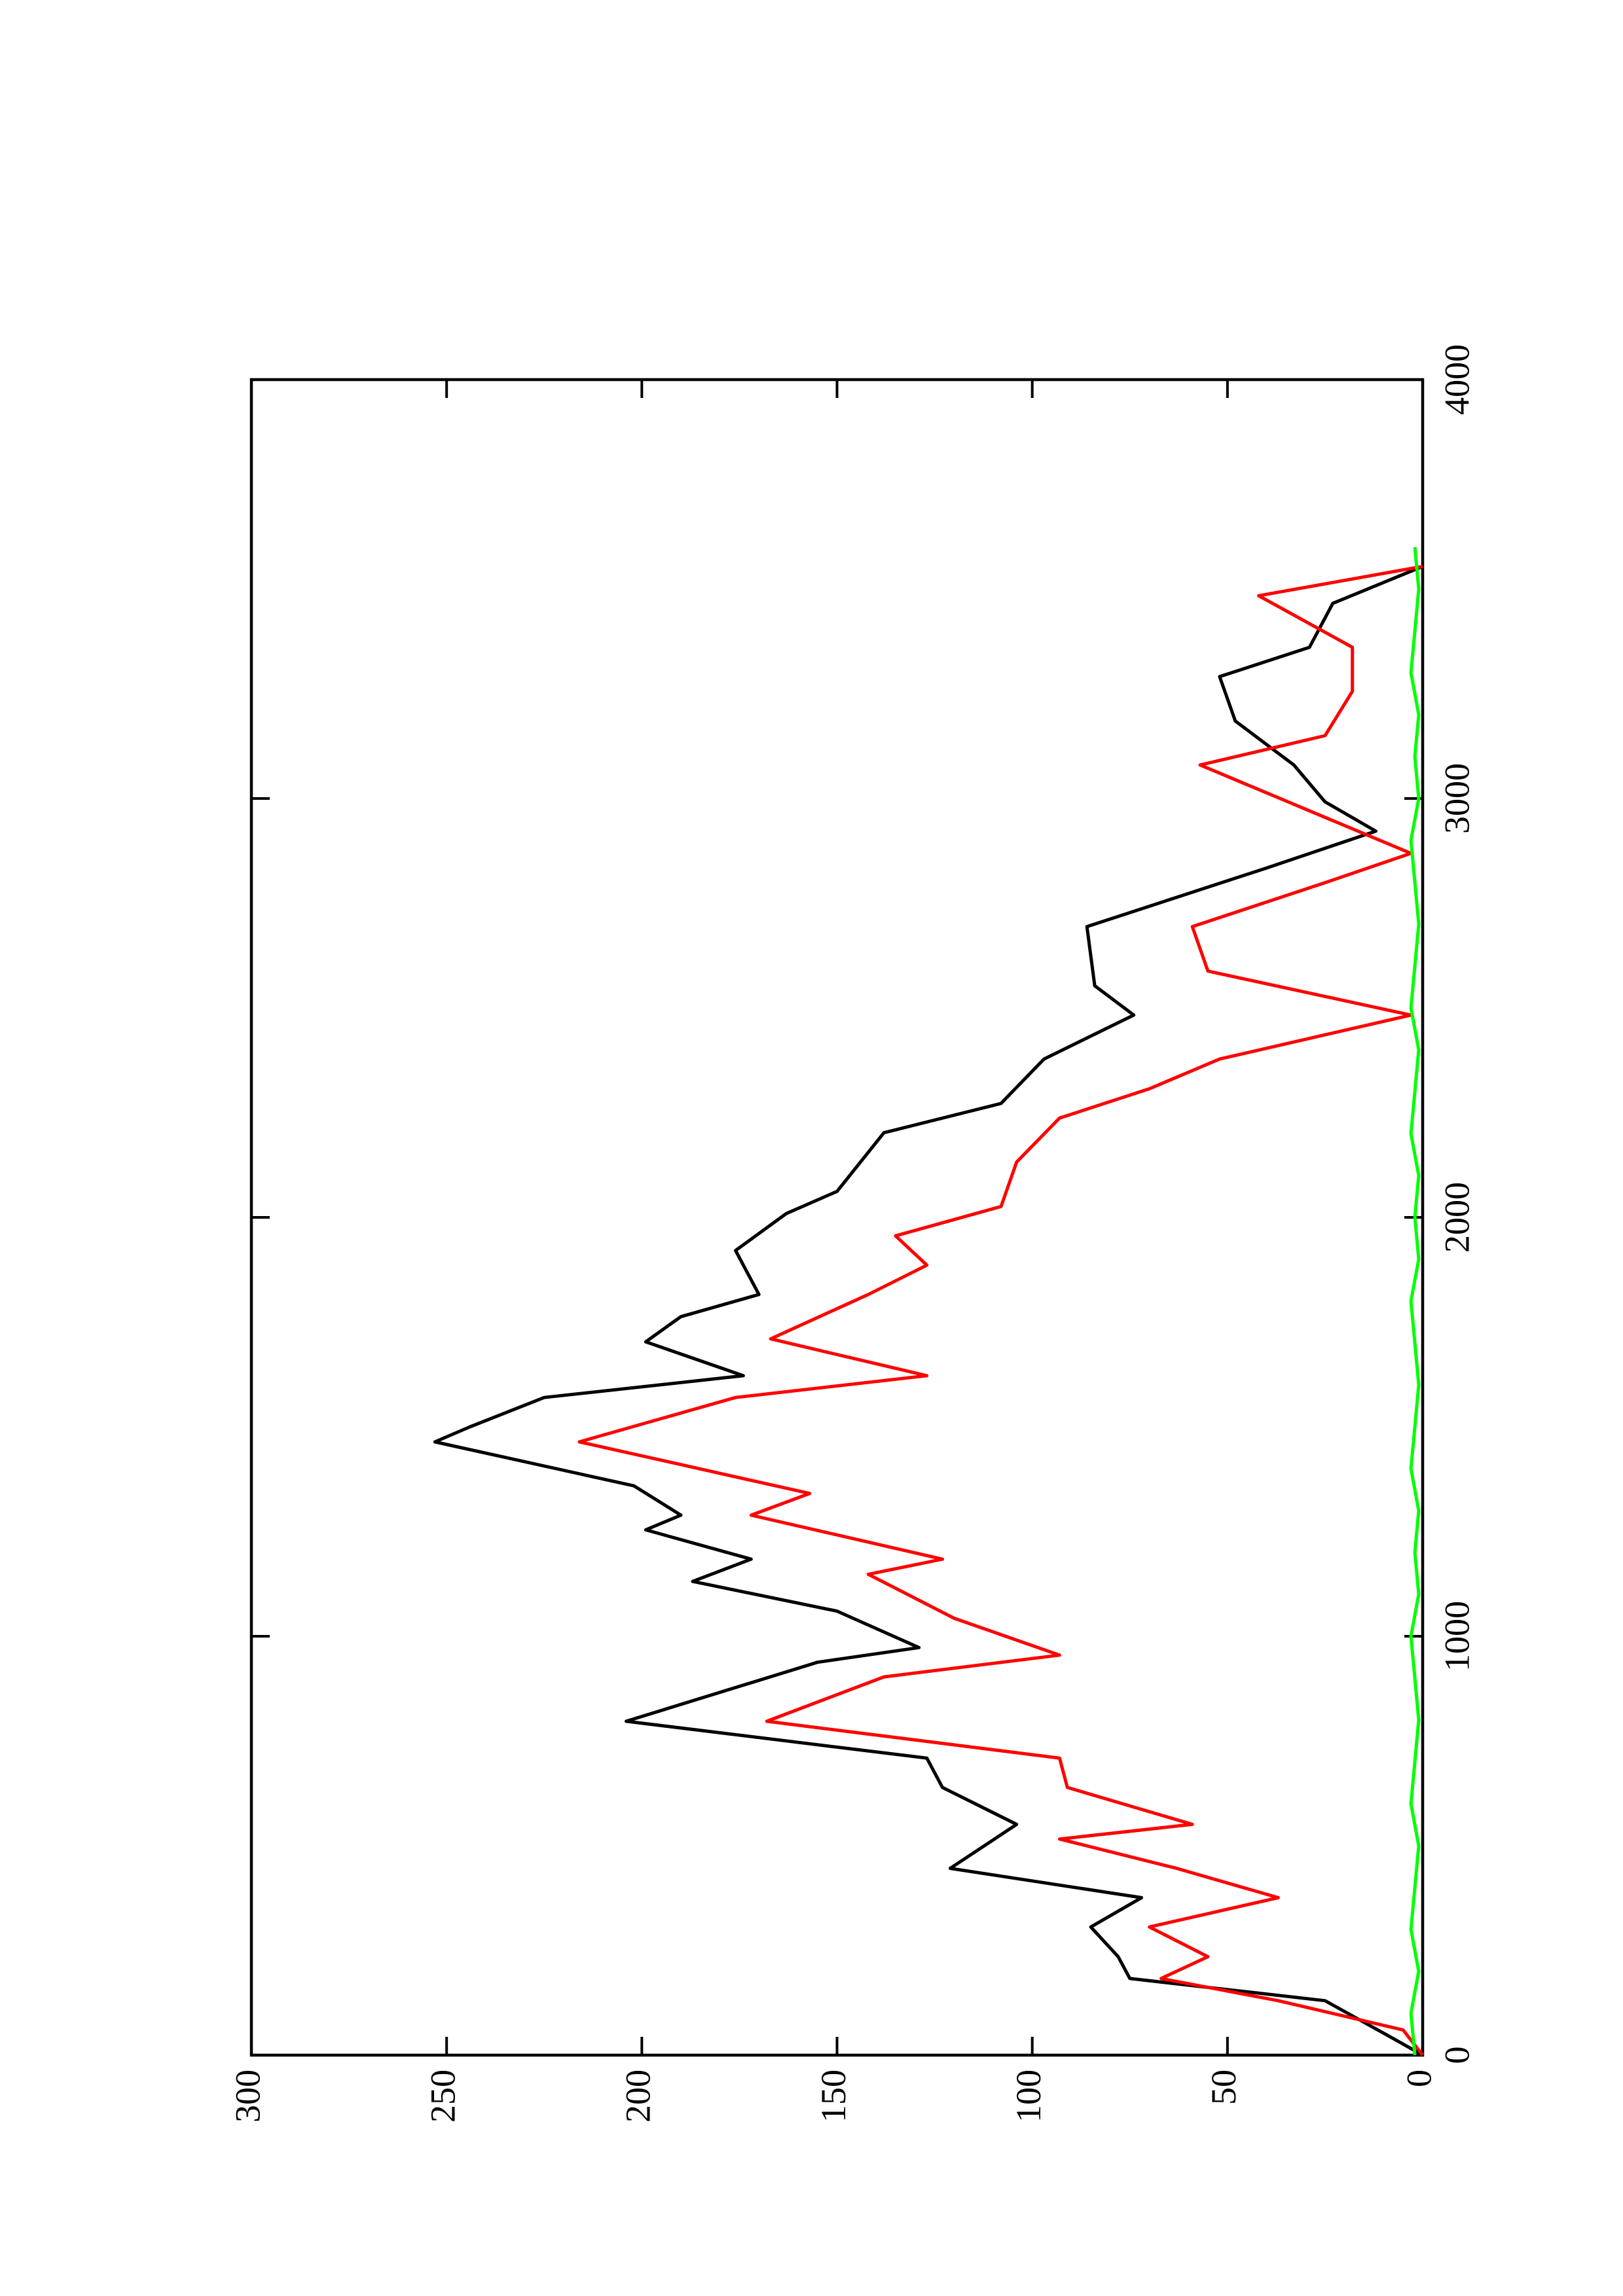 The height and width of the screenshot is (2296, 1623). Describe the element at coordinates (833, 2096) in the screenshot. I see `y-tick-label: 150` at that location.